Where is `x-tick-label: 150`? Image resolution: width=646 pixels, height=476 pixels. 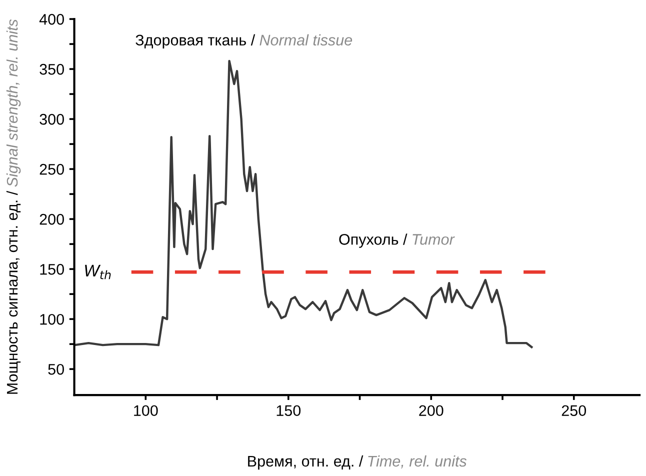 x-tick-label: 150 is located at coordinates (288, 410).